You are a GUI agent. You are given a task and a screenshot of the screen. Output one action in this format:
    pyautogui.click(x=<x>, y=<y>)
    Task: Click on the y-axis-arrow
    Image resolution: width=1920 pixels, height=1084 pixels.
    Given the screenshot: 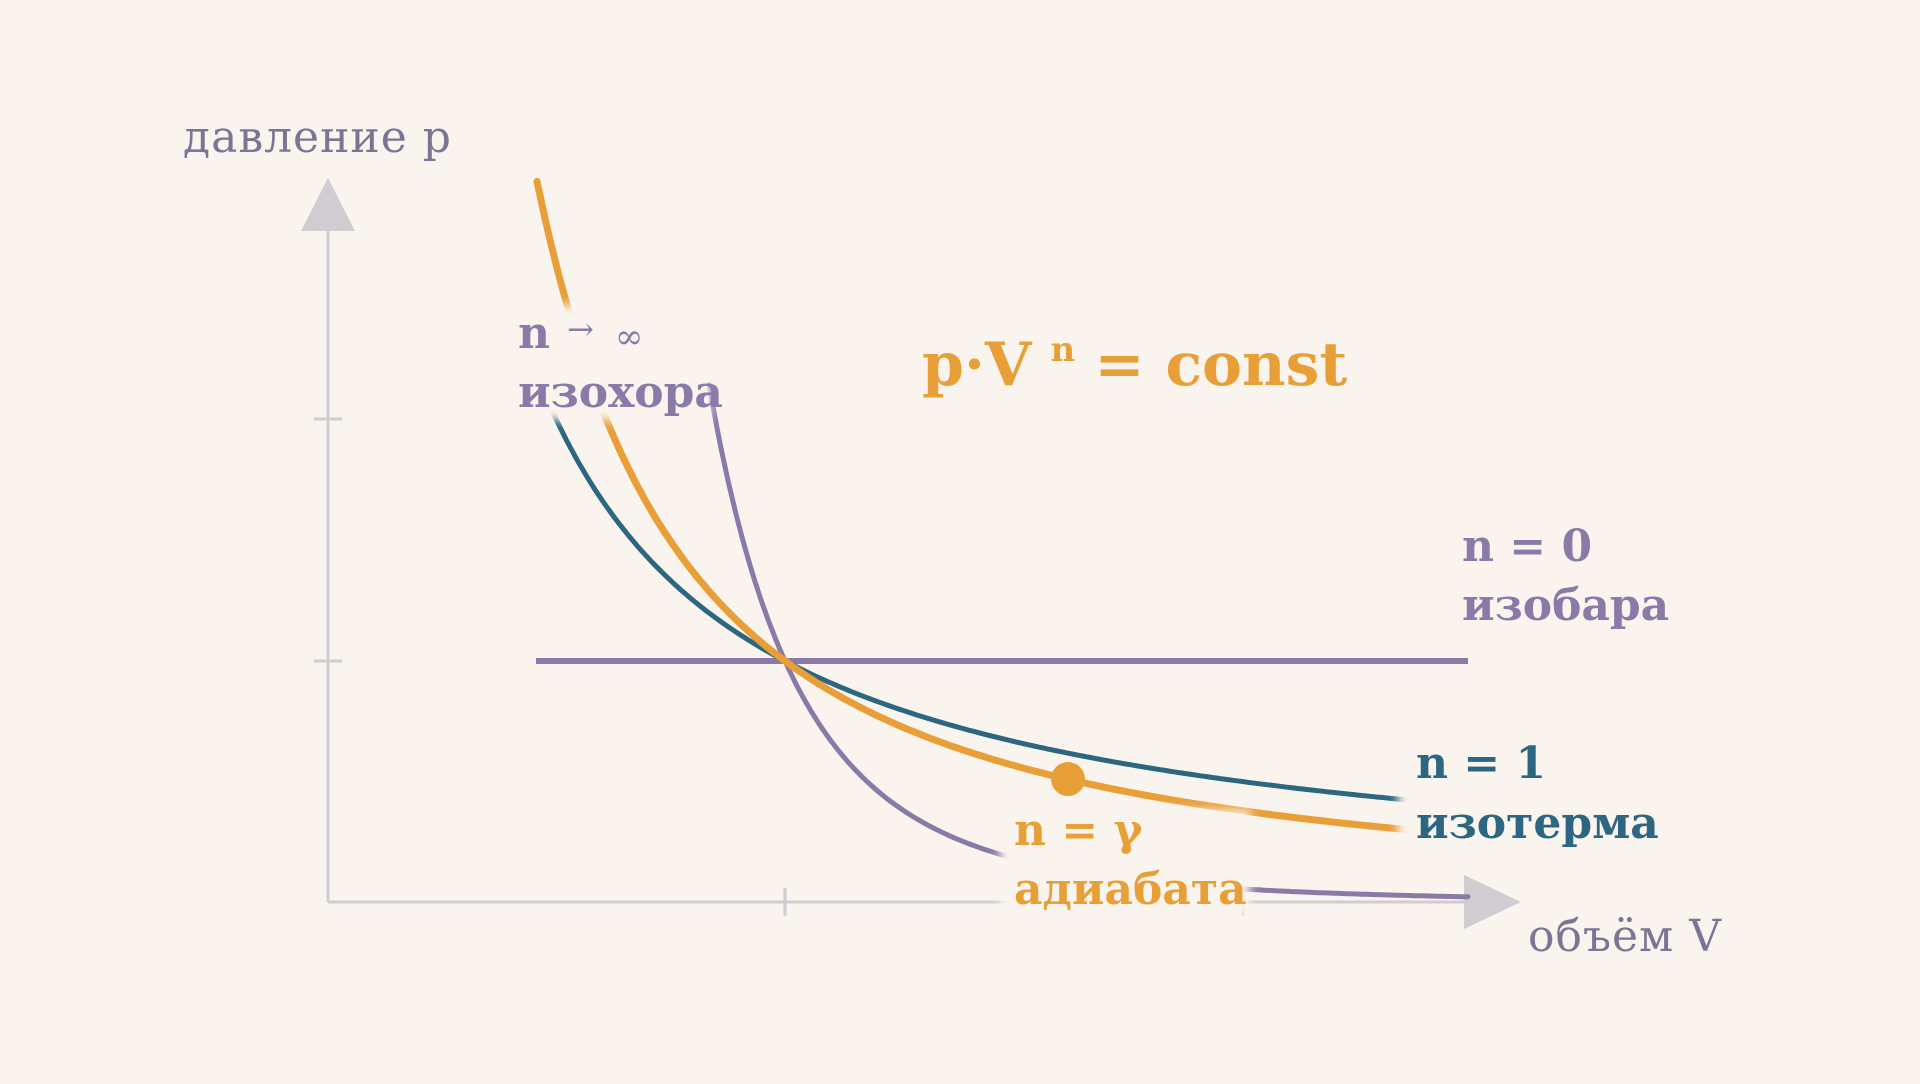 What is the action you would take?
    pyautogui.click(x=328, y=204)
    